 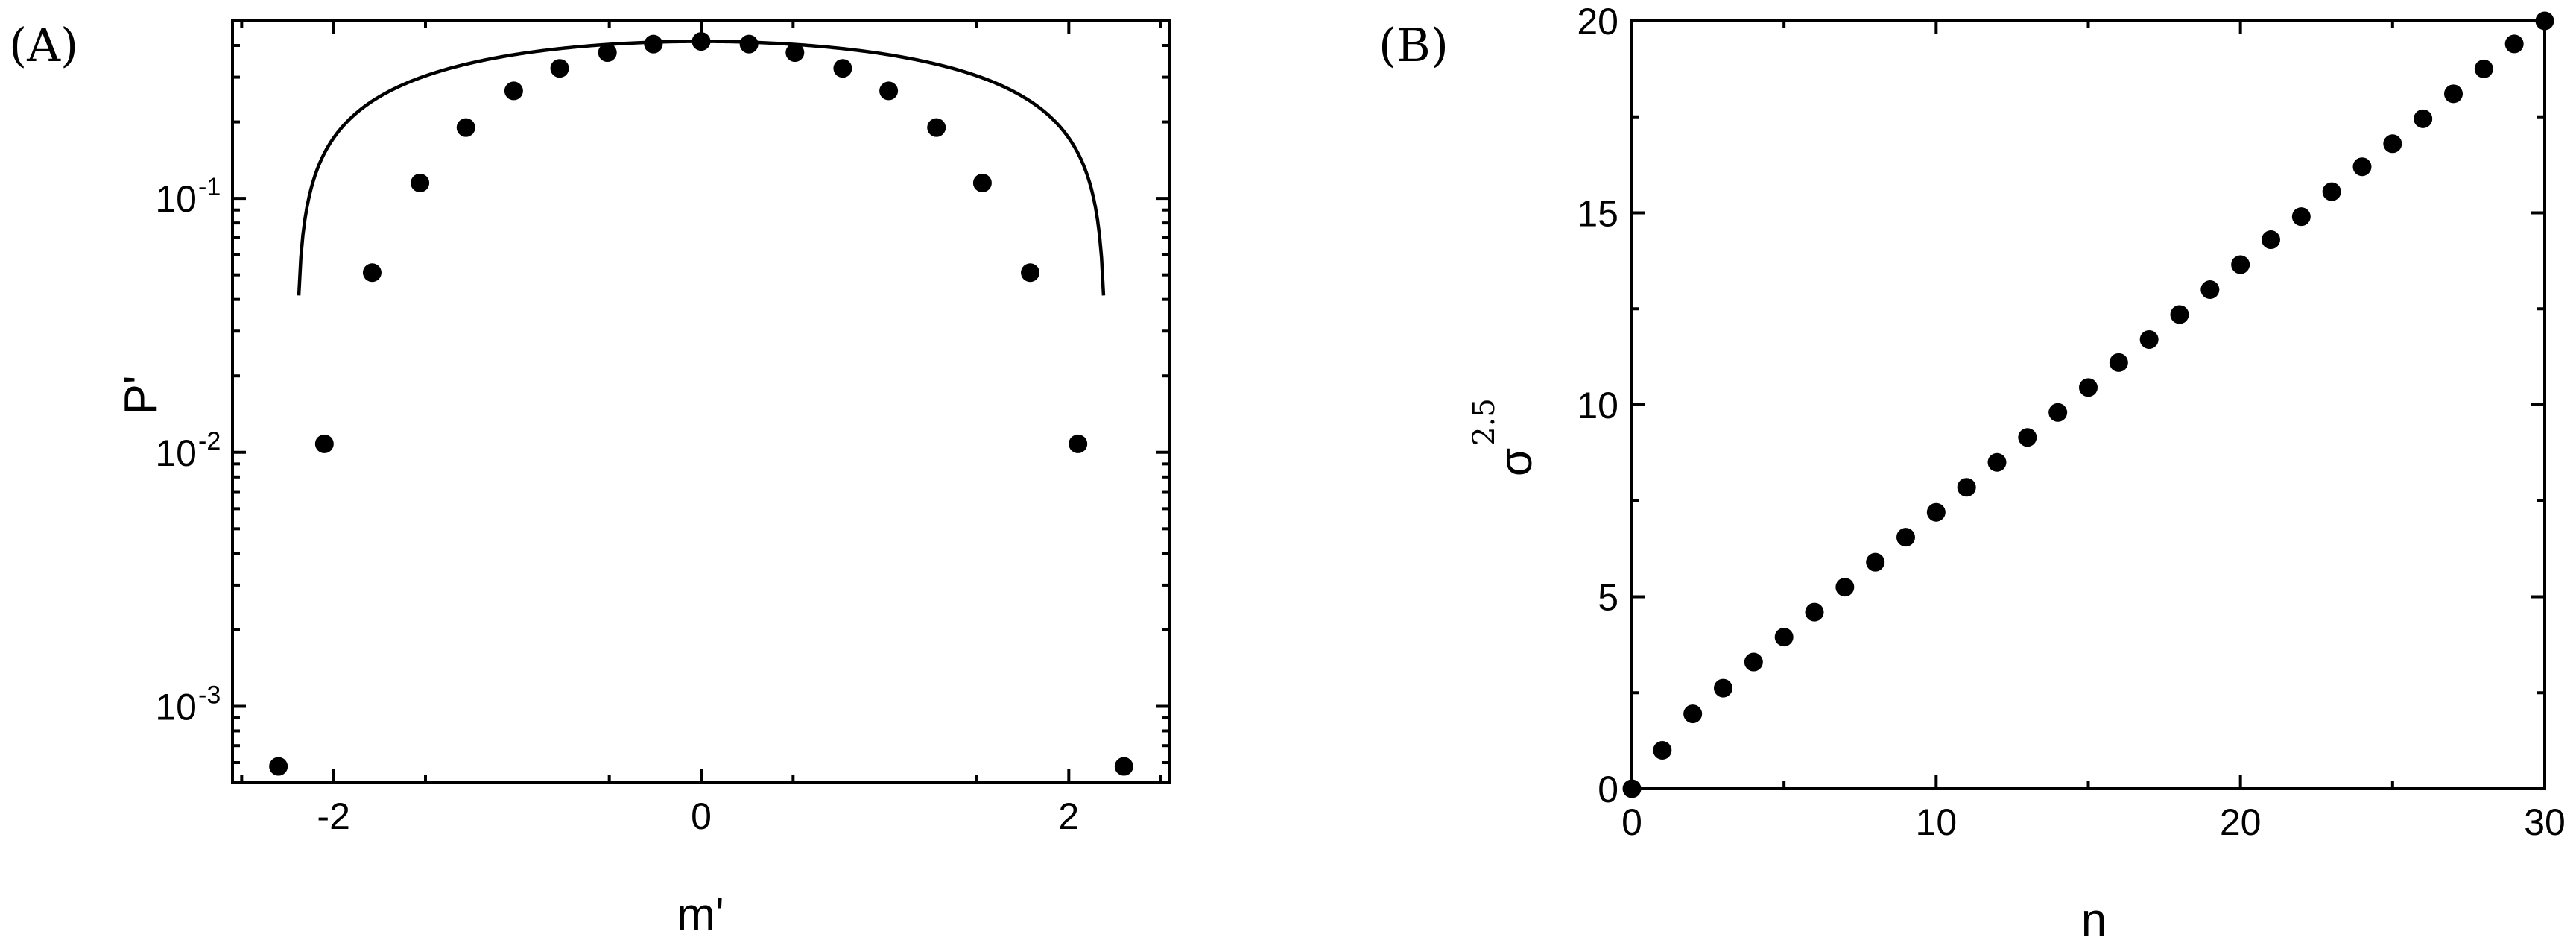 I want to click on panel-b-y-tick-label: 20, so click(x=1597, y=21).